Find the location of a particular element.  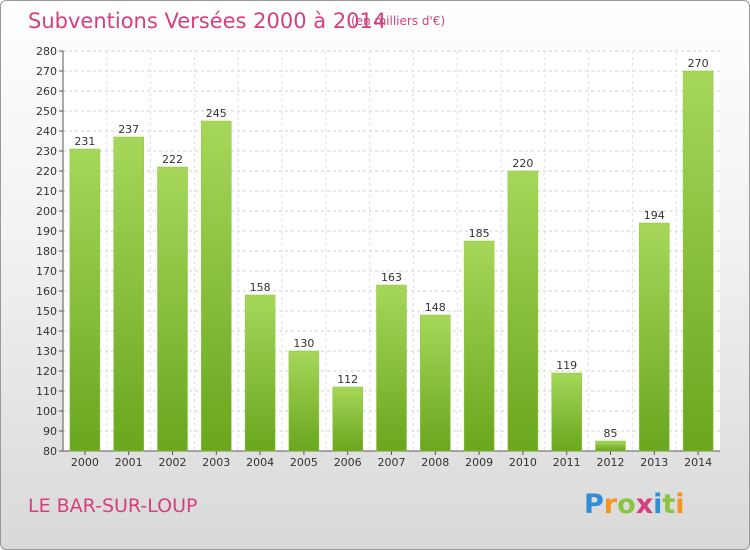

value-label-2006: 112 is located at coordinates (347, 379).